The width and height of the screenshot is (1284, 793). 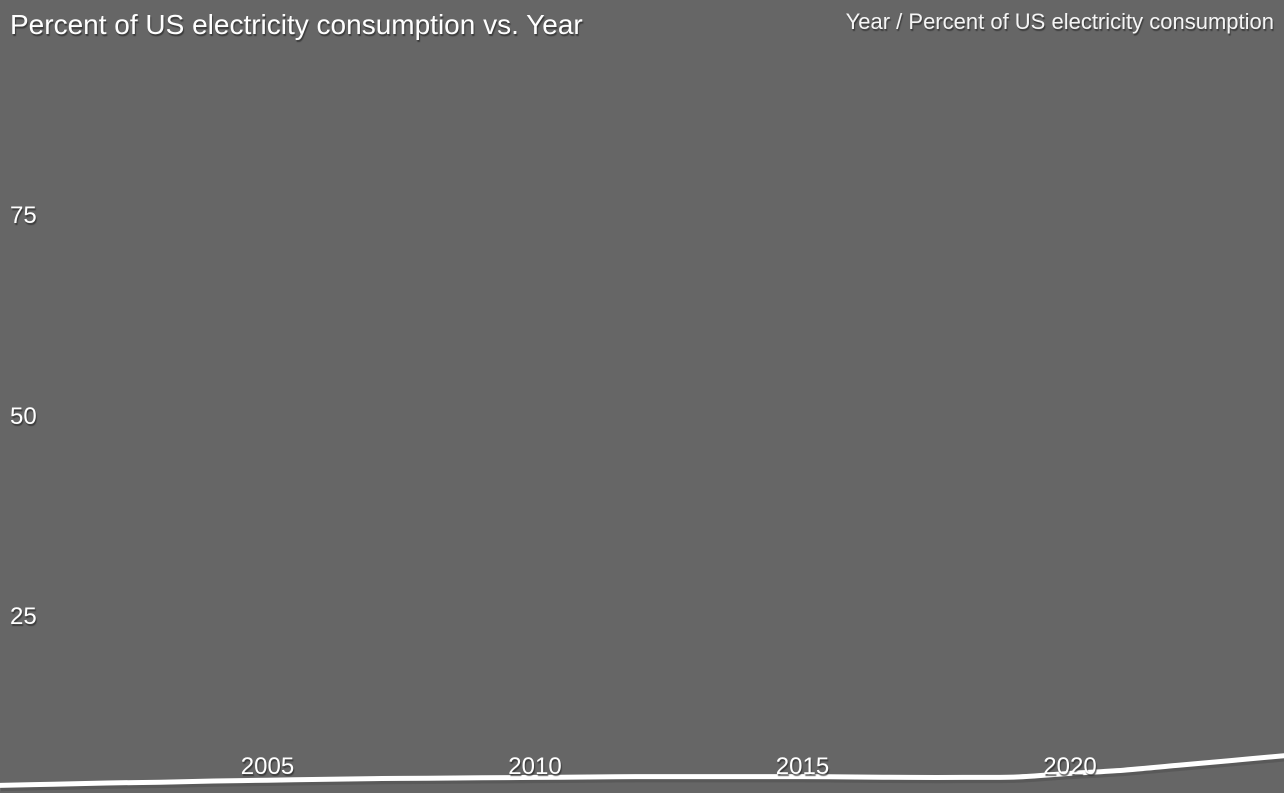 What do you see at coordinates (642, 770) in the screenshot?
I see `plot-line` at bounding box center [642, 770].